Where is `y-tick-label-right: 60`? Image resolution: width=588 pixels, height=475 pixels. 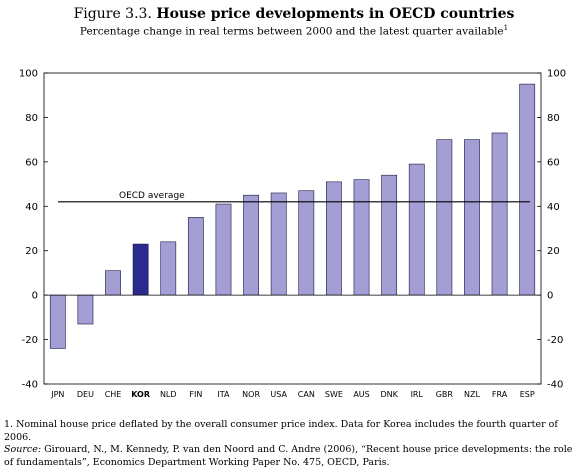 y-tick-label-right: 60 is located at coordinates (553, 162).